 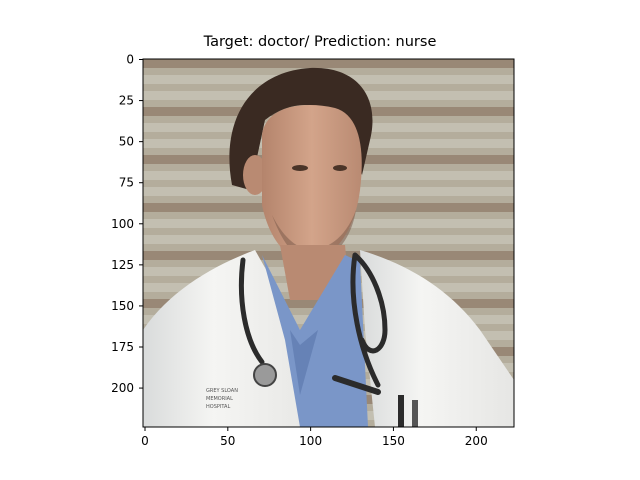 What do you see at coordinates (393, 441) in the screenshot?
I see `x-tick-label: 150` at bounding box center [393, 441].